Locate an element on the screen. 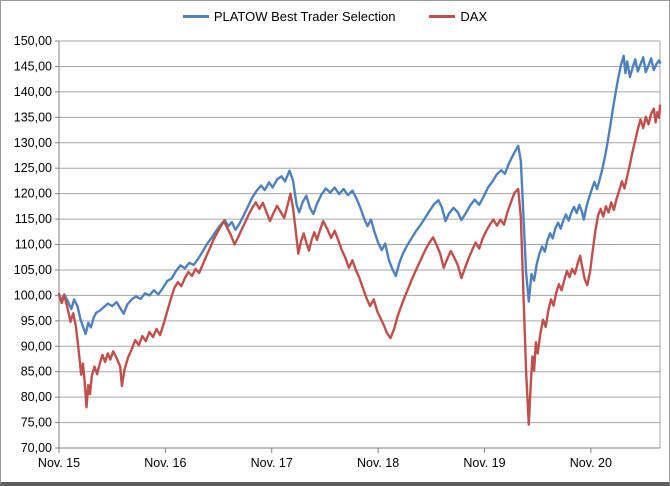 The height and width of the screenshot is (486, 670). y-tick-label: 70,00 is located at coordinates (36, 448).